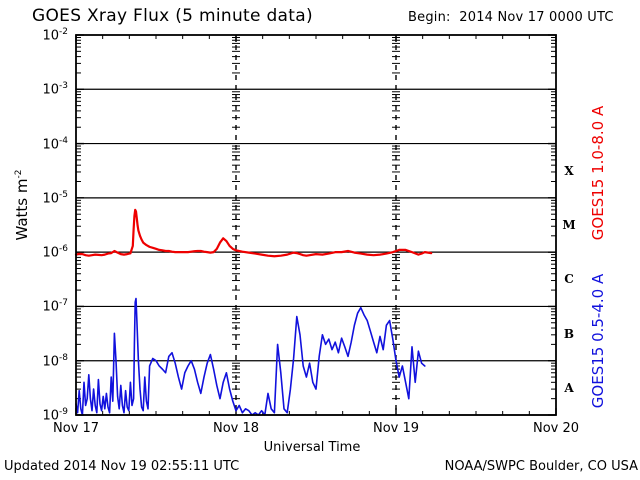 Image resolution: width=640 pixels, height=480 pixels. Describe the element at coordinates (38, 144) in the screenshot. I see `y-axis-tick-label: 10-4` at that location.